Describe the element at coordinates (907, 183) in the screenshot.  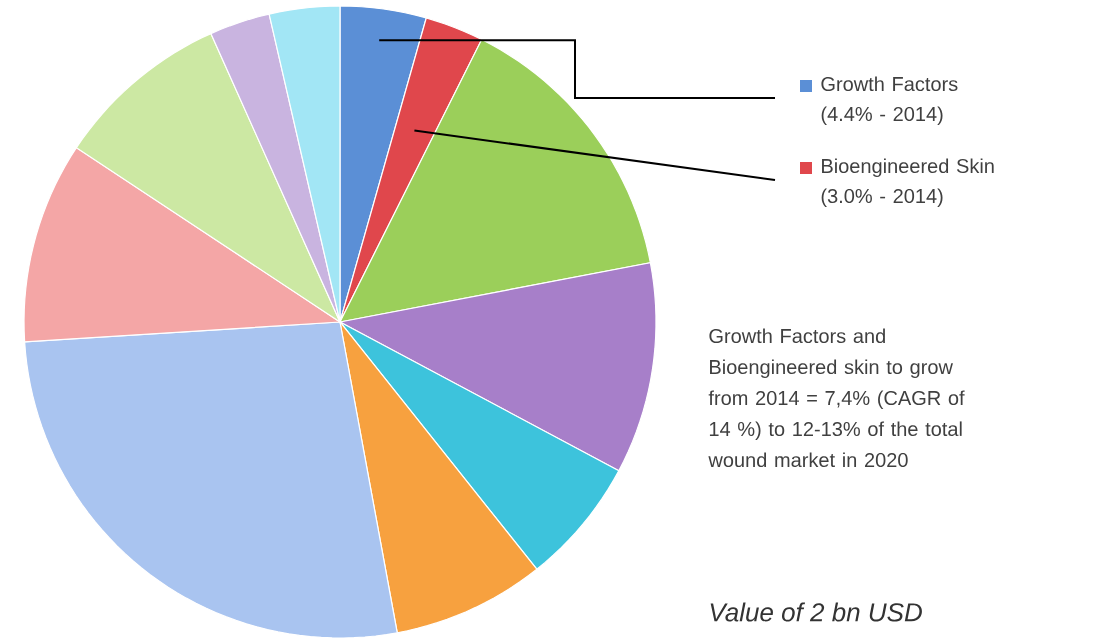
I see `legend-label: Bioengineered Skin (3.0% - 2014)` at that location.